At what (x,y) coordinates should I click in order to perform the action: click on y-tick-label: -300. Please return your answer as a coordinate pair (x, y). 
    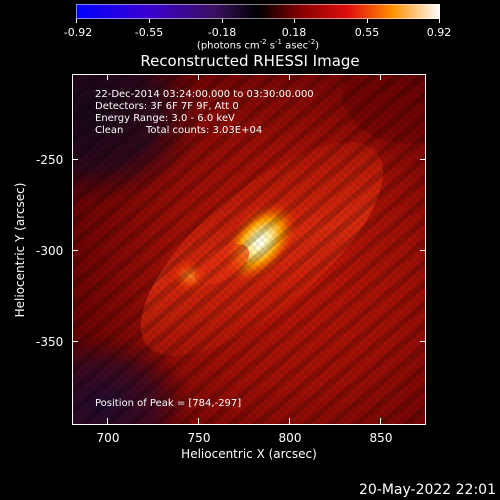
    Looking at the image, I should click on (50, 251).